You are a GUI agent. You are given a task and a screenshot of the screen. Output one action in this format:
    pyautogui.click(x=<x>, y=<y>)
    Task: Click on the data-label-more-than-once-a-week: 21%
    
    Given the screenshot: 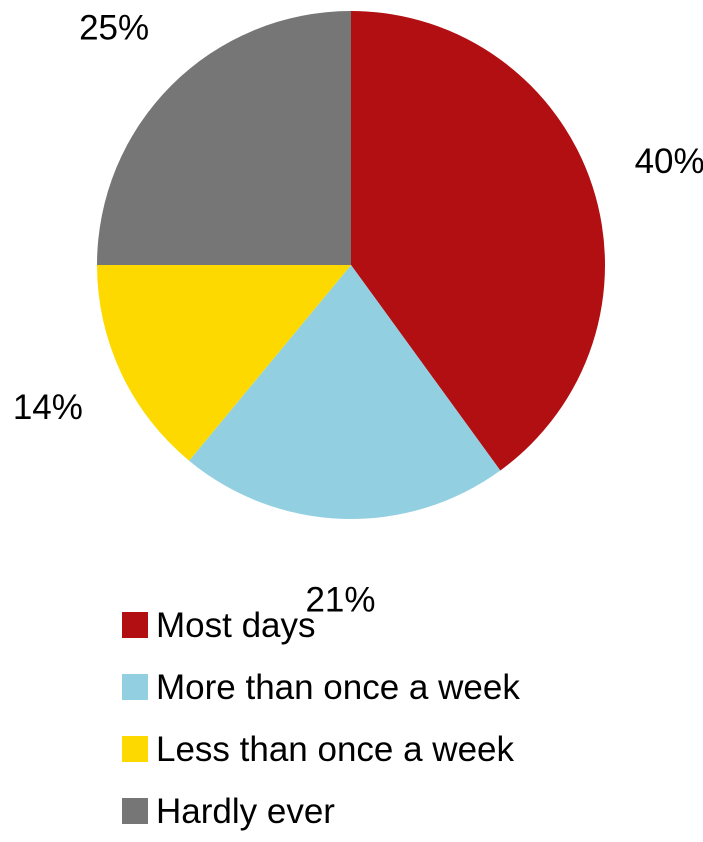 What is the action you would take?
    pyautogui.click(x=340, y=599)
    